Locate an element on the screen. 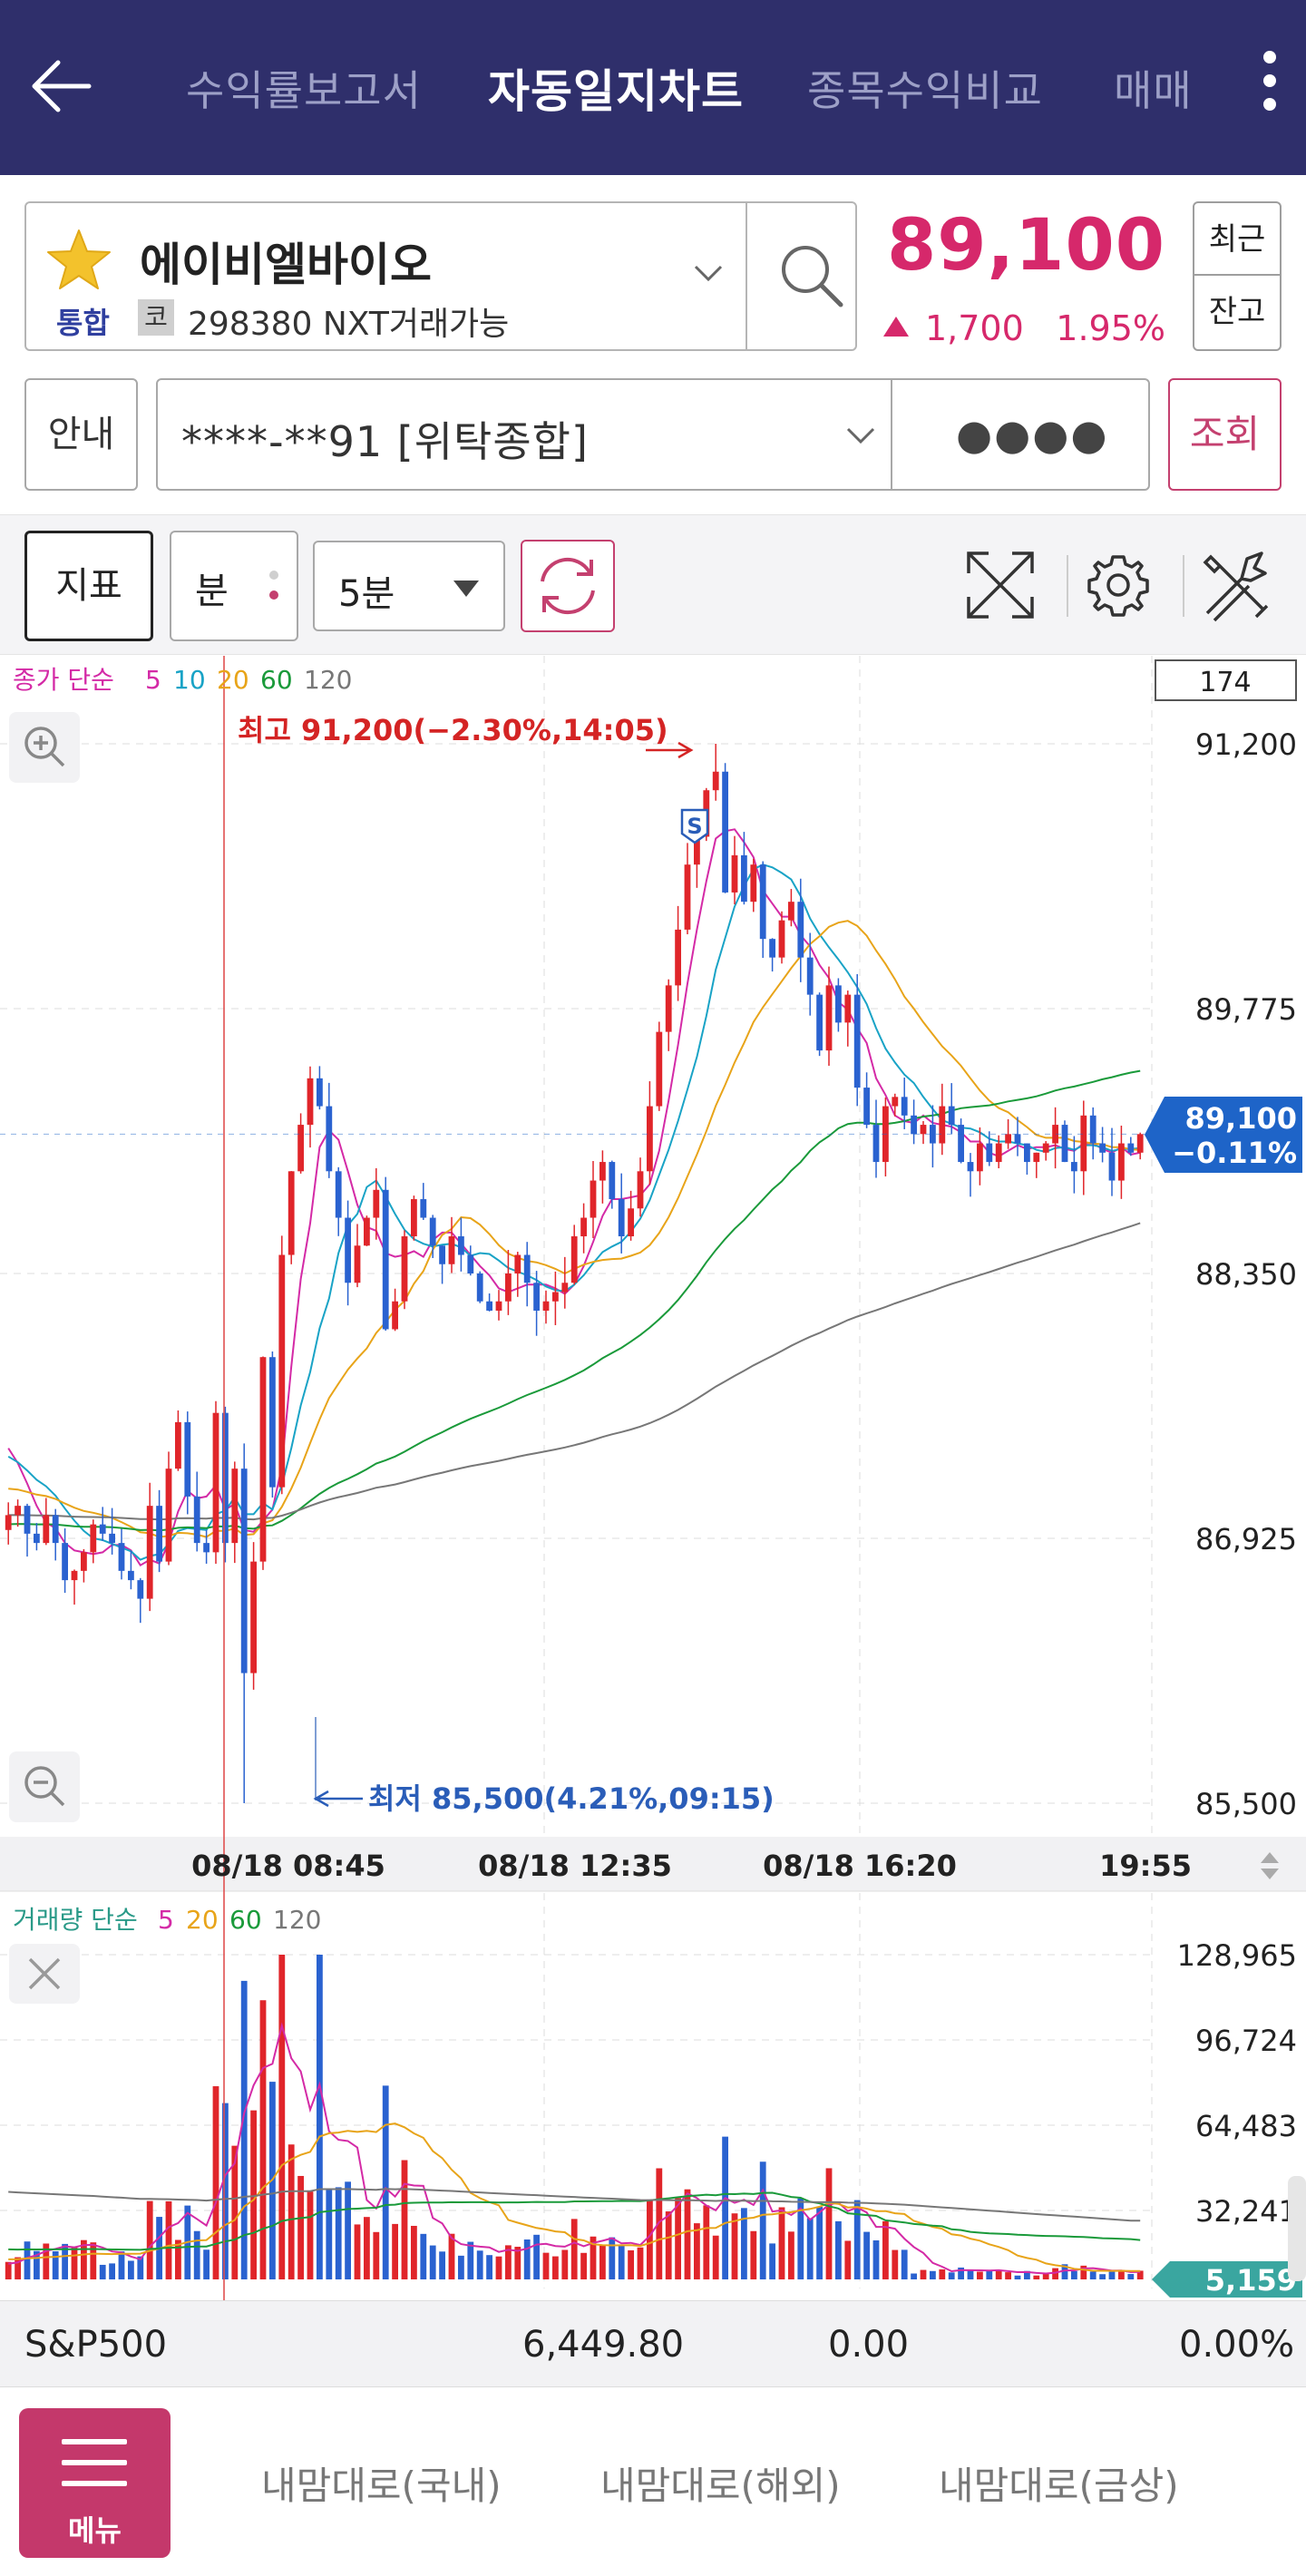 The height and width of the screenshot is (2576, 1306). tab-stock-return-compare: 종목수익비교 is located at coordinates (925, 90).